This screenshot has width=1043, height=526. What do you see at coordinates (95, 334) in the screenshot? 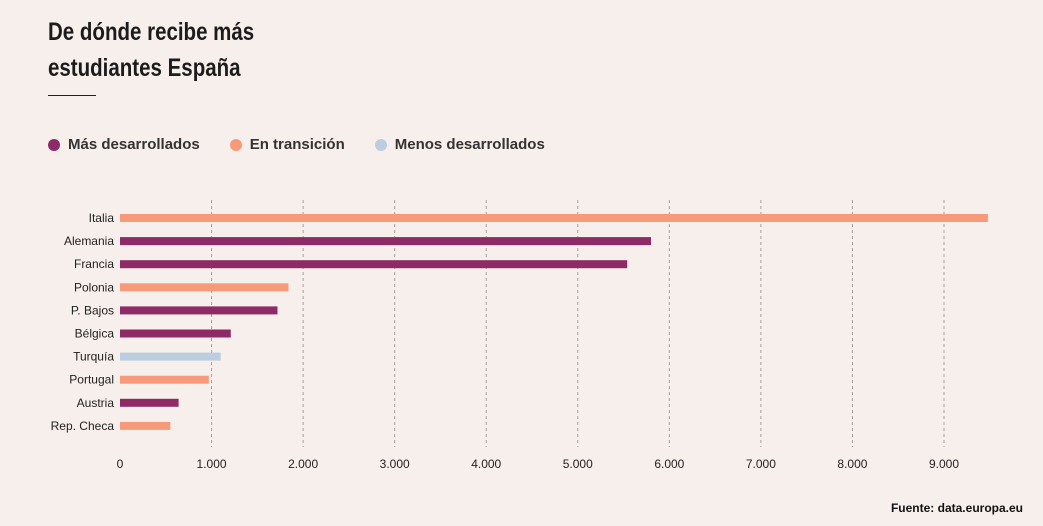
I see `y-tick-label: Bélgica` at bounding box center [95, 334].